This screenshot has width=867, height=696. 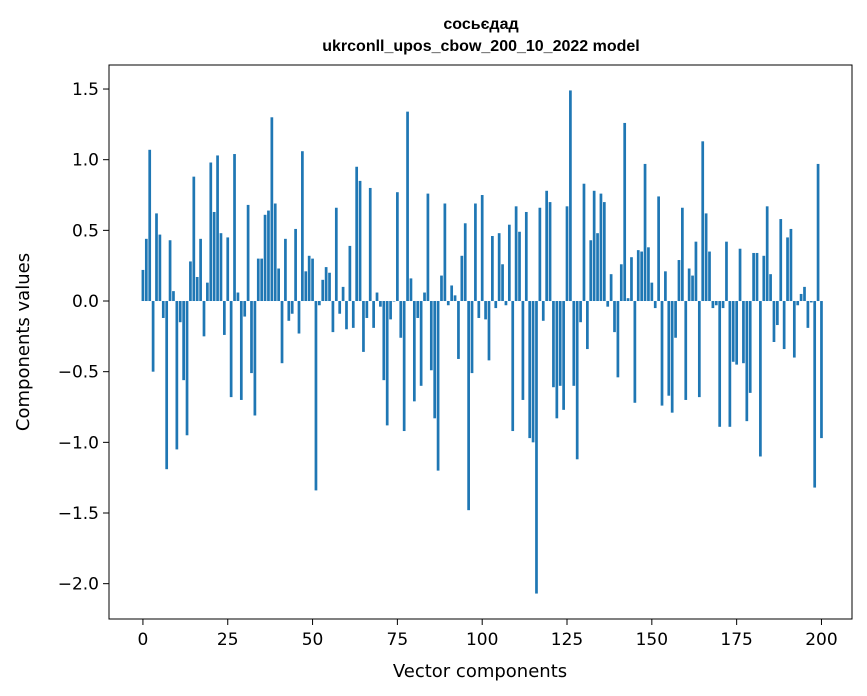 What do you see at coordinates (23, 342) in the screenshot?
I see `y-axis-label: Components values` at bounding box center [23, 342].